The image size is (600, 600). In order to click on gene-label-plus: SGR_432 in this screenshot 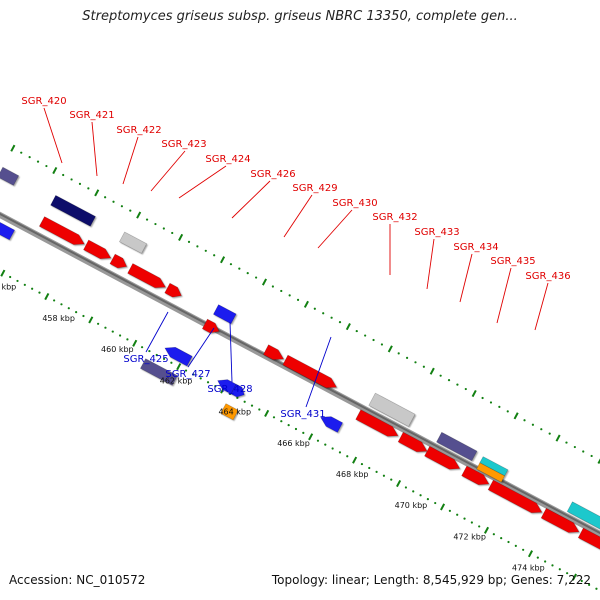, I will do `click(394, 217)`.